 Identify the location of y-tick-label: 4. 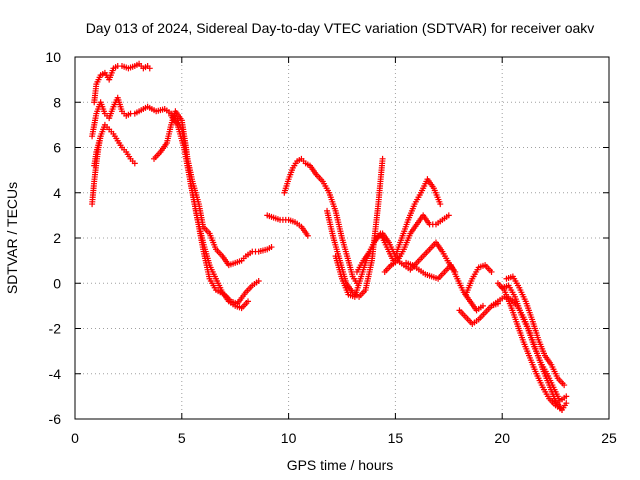
(57, 193).